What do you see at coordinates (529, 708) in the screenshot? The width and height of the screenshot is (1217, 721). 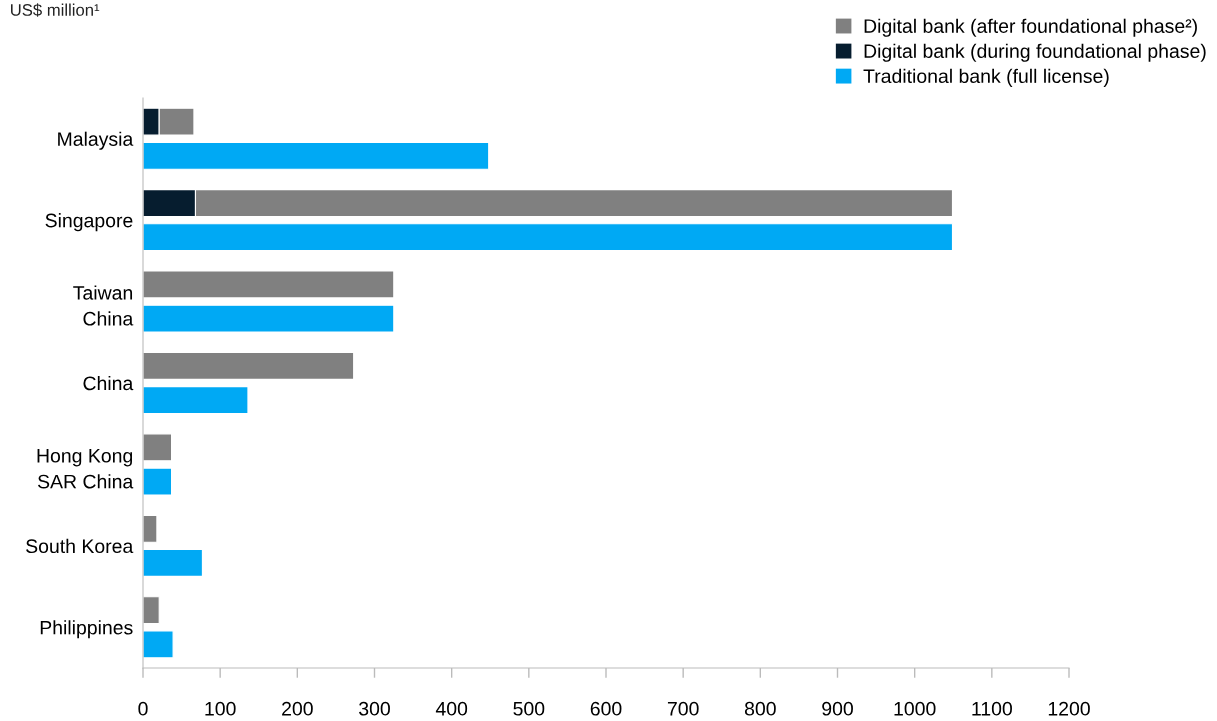 I see `x-tick-label: 500` at bounding box center [529, 708].